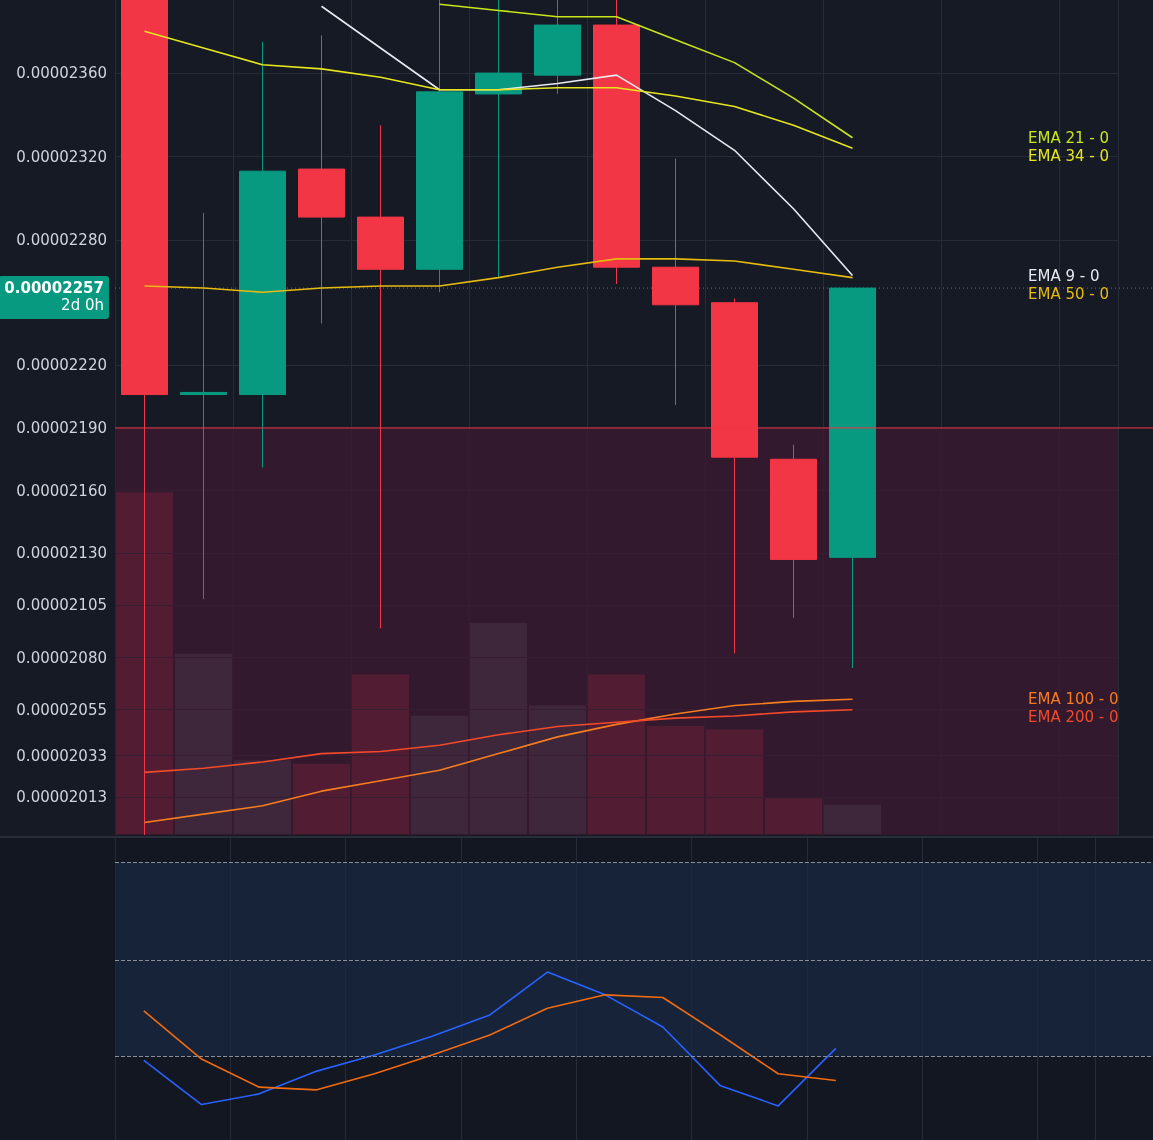 This screenshot has height=1140, width=1153. I want to click on y-tick-label: 0.00002013, so click(61, 797).